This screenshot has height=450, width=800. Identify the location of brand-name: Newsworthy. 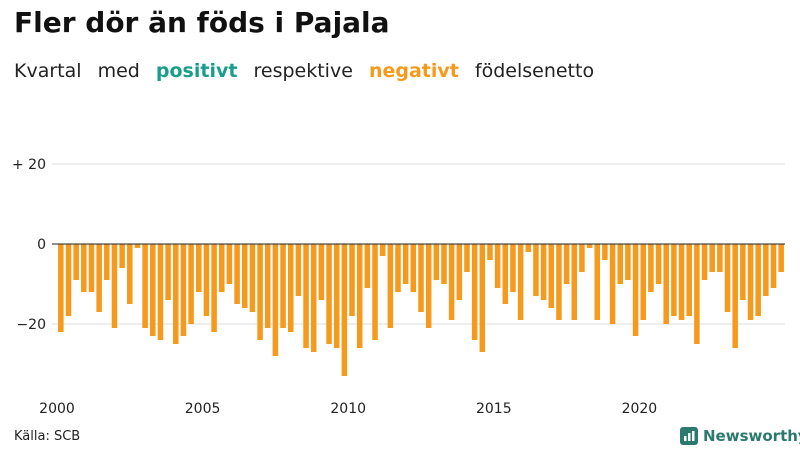
(751, 436).